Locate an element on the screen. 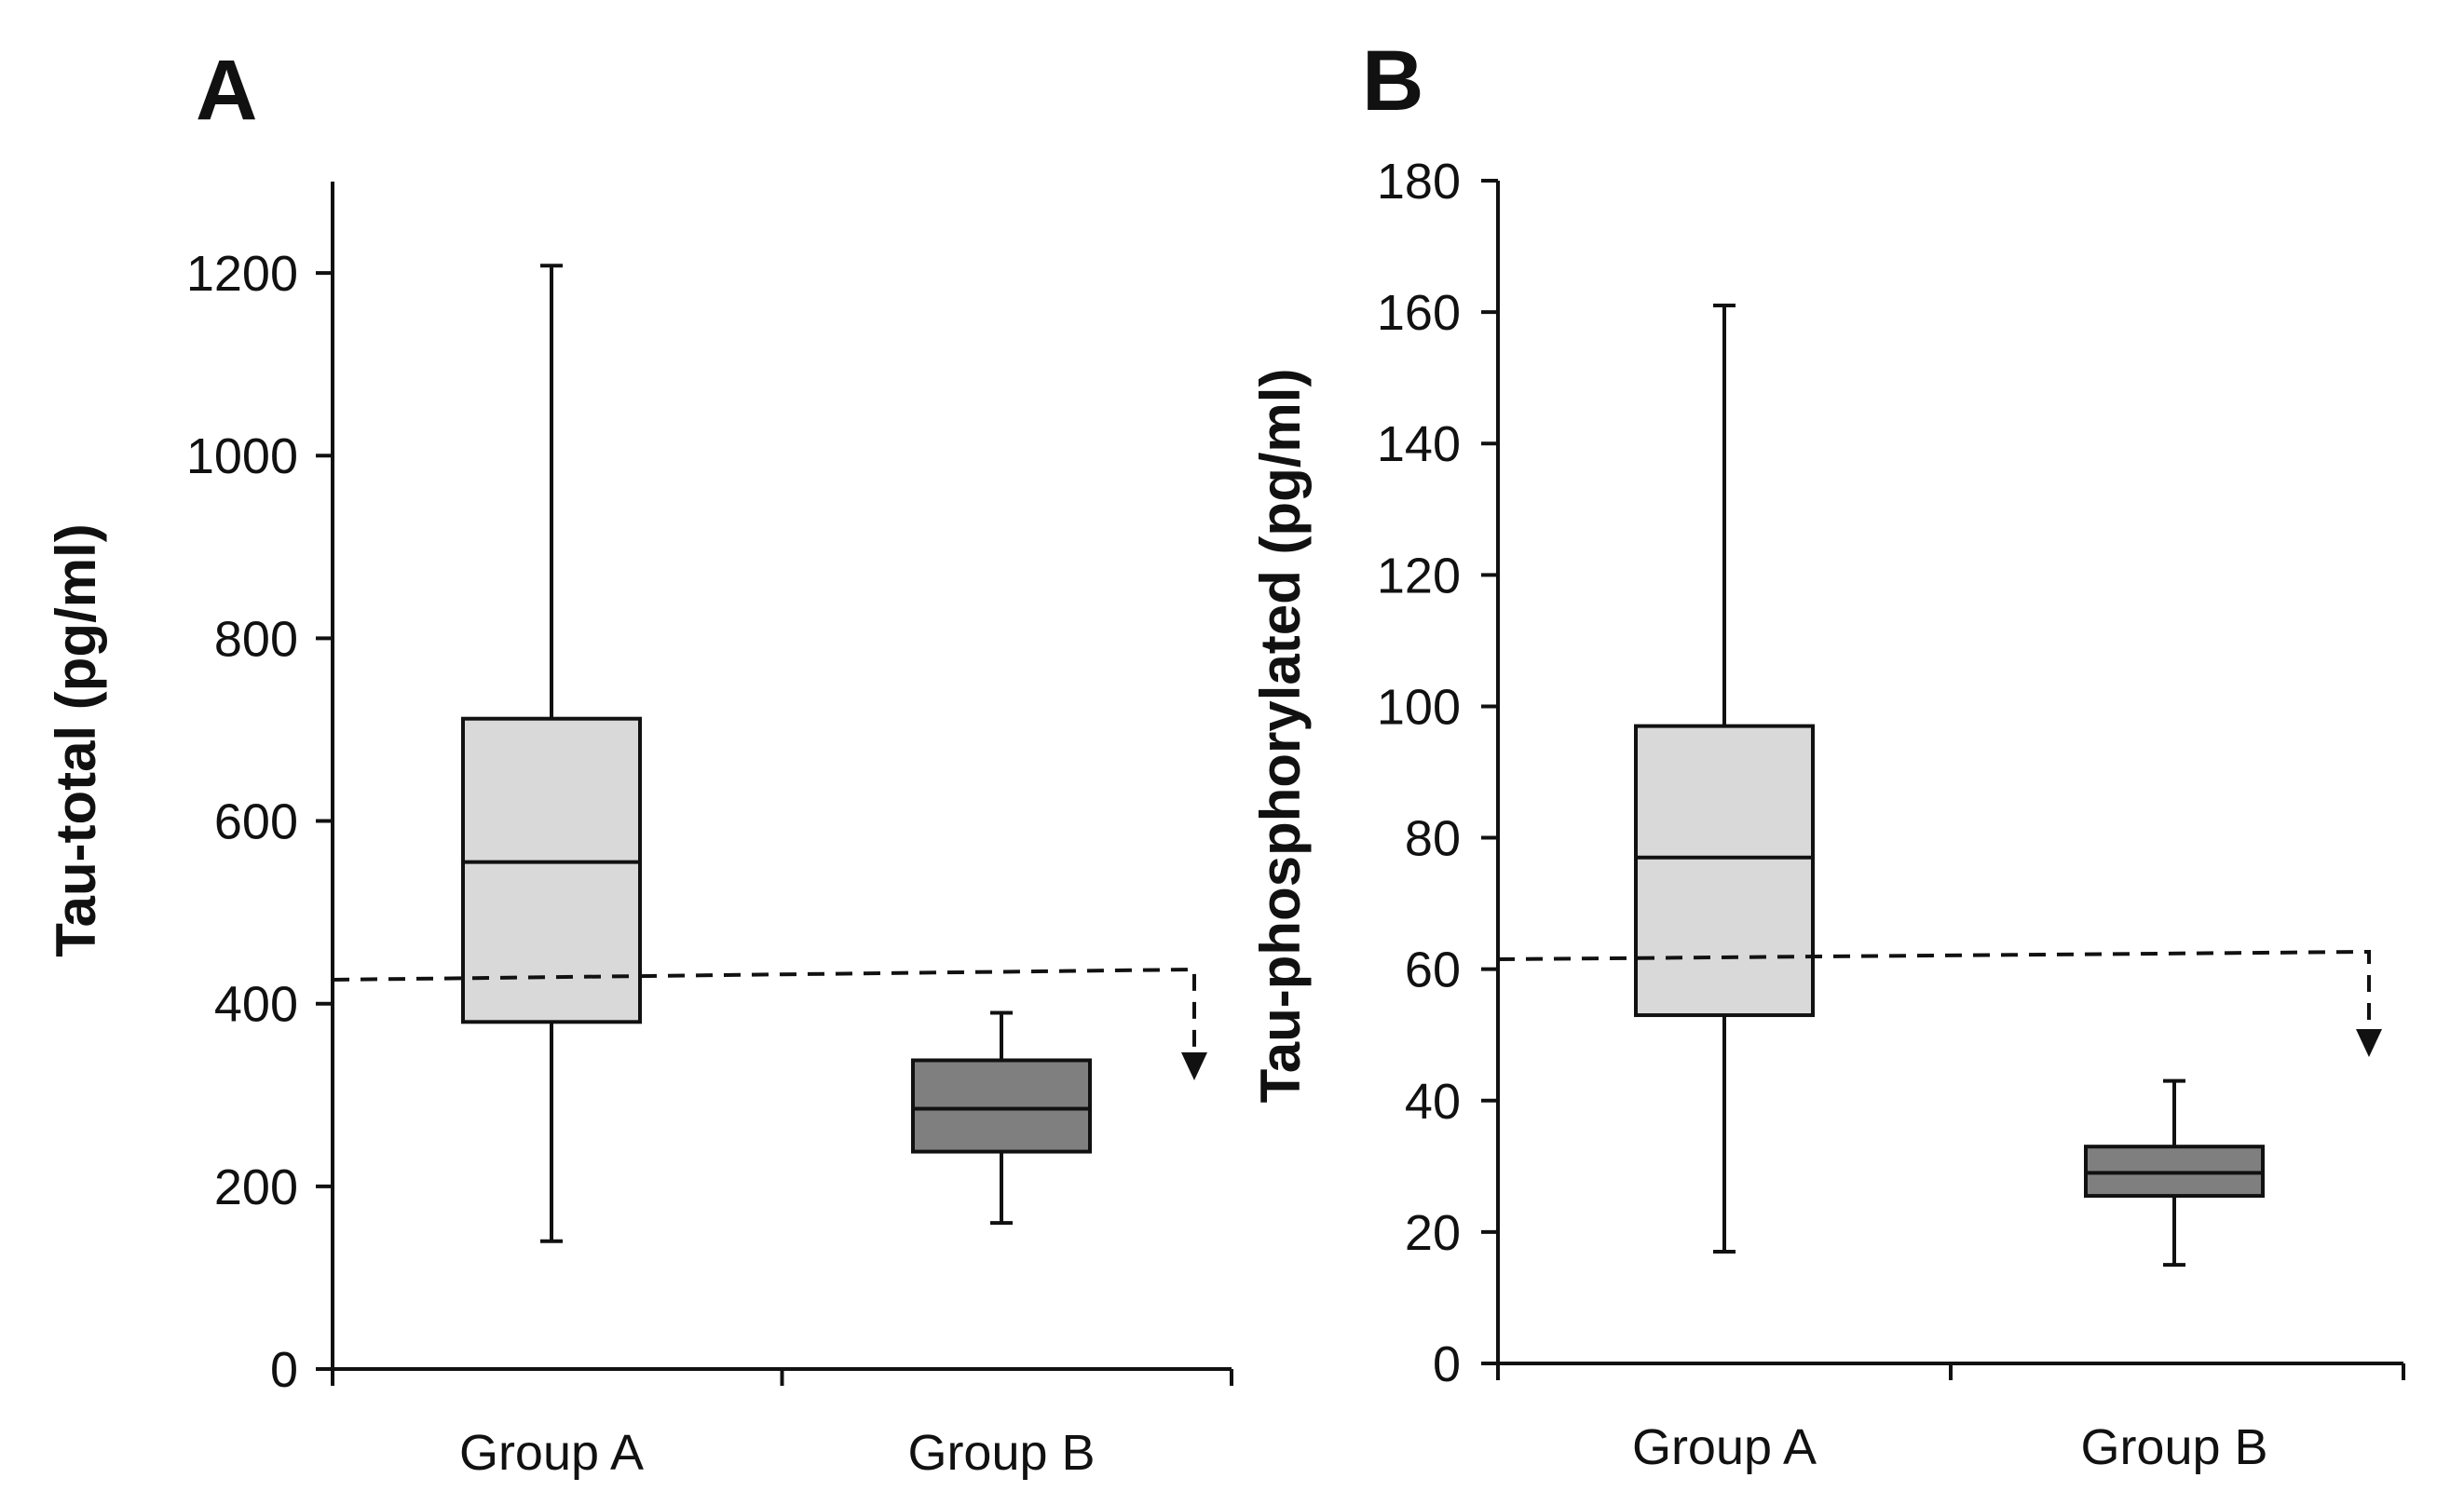 Image resolution: width=2464 pixels, height=1505 pixels. panel-a-box-group-a is located at coordinates (551, 753).